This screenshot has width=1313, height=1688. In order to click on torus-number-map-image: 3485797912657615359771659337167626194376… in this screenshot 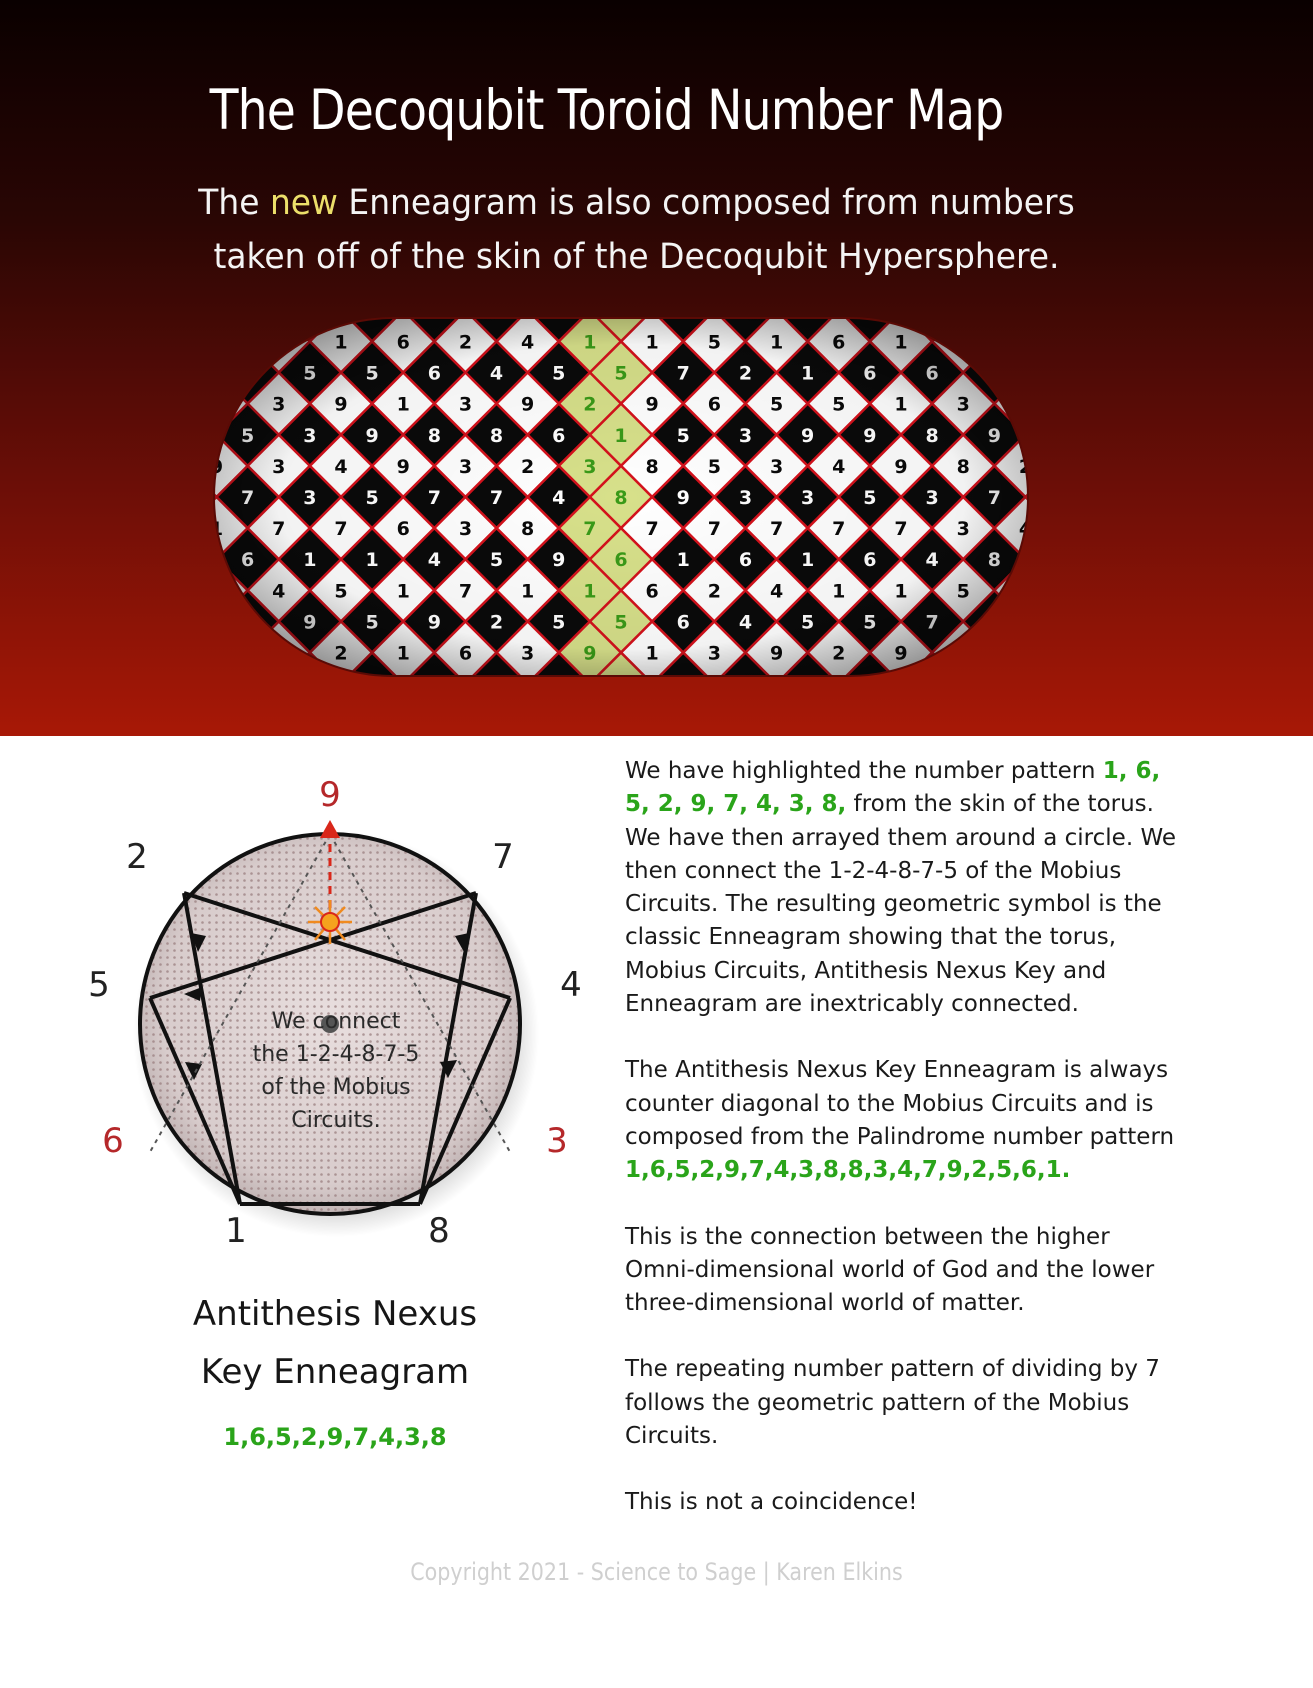, I will do `click(621, 497)`.